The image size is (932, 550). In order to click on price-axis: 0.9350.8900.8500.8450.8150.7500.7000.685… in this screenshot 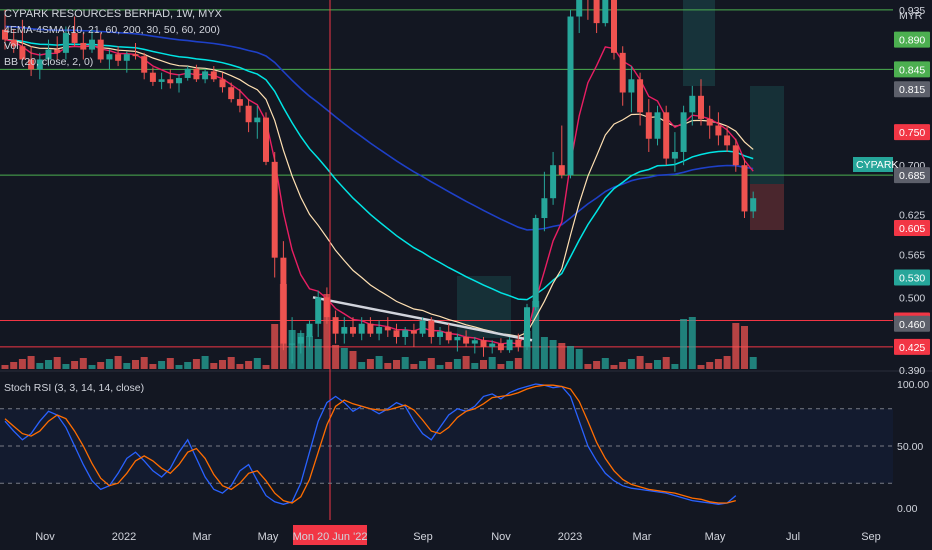, I will do `click(891, 191)`.